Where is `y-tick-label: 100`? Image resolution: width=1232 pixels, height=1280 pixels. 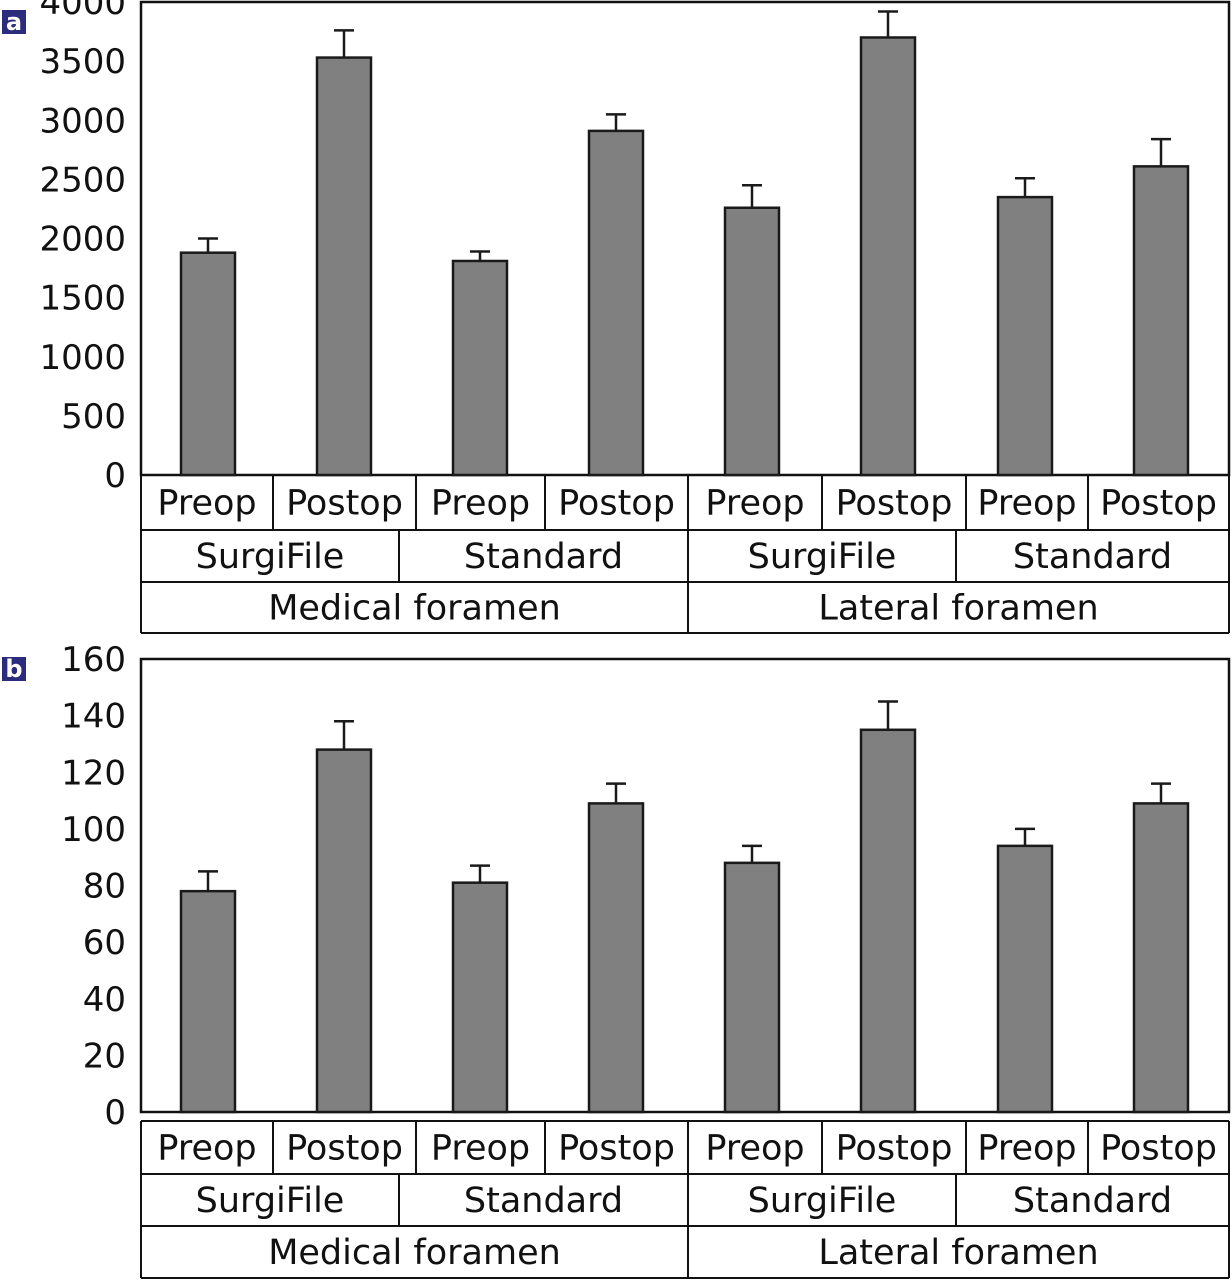 y-tick-label: 100 is located at coordinates (93, 830).